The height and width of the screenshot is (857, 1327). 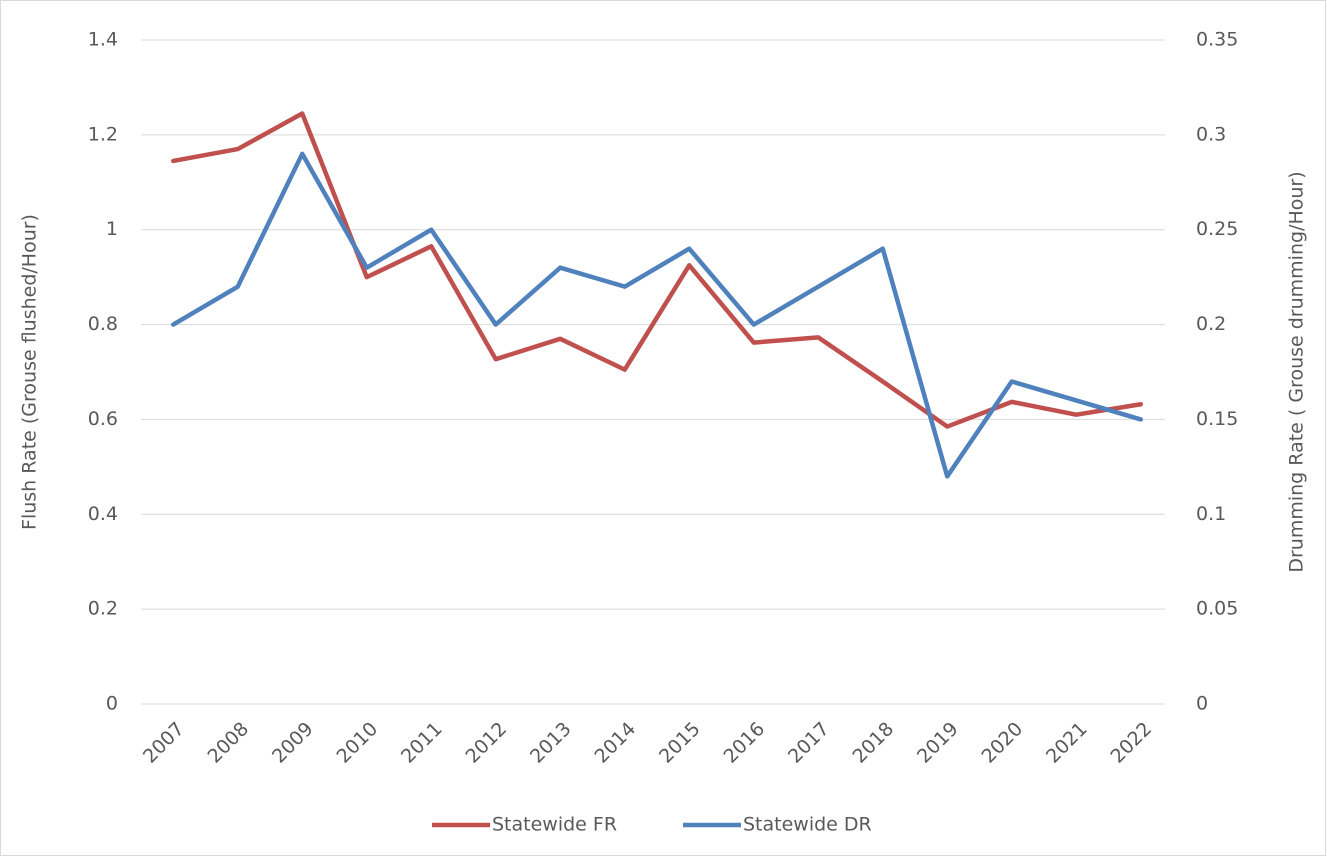 I want to click on legend-label: Statewide FR, so click(x=554, y=825).